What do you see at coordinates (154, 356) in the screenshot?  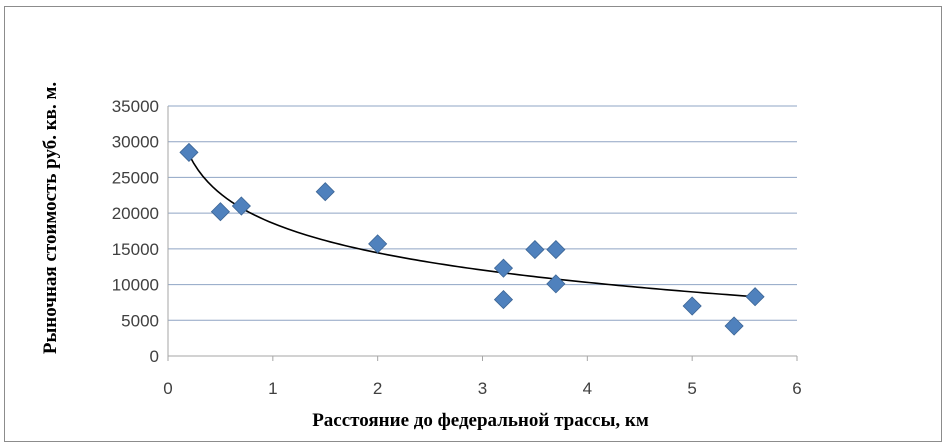 I see `y-tick-label: 0` at bounding box center [154, 356].